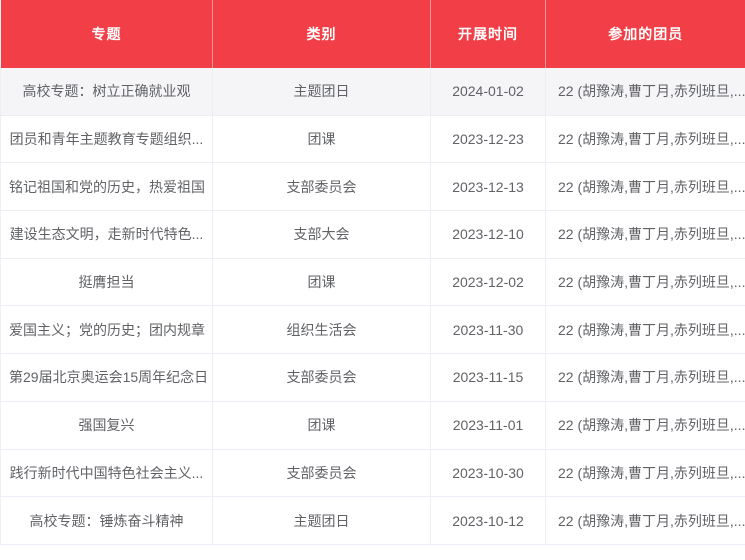 Image resolution: width=745 pixels, height=560 pixels. Describe the element at coordinates (488, 34) in the screenshot. I see `column-header-date: 开展时间` at that location.